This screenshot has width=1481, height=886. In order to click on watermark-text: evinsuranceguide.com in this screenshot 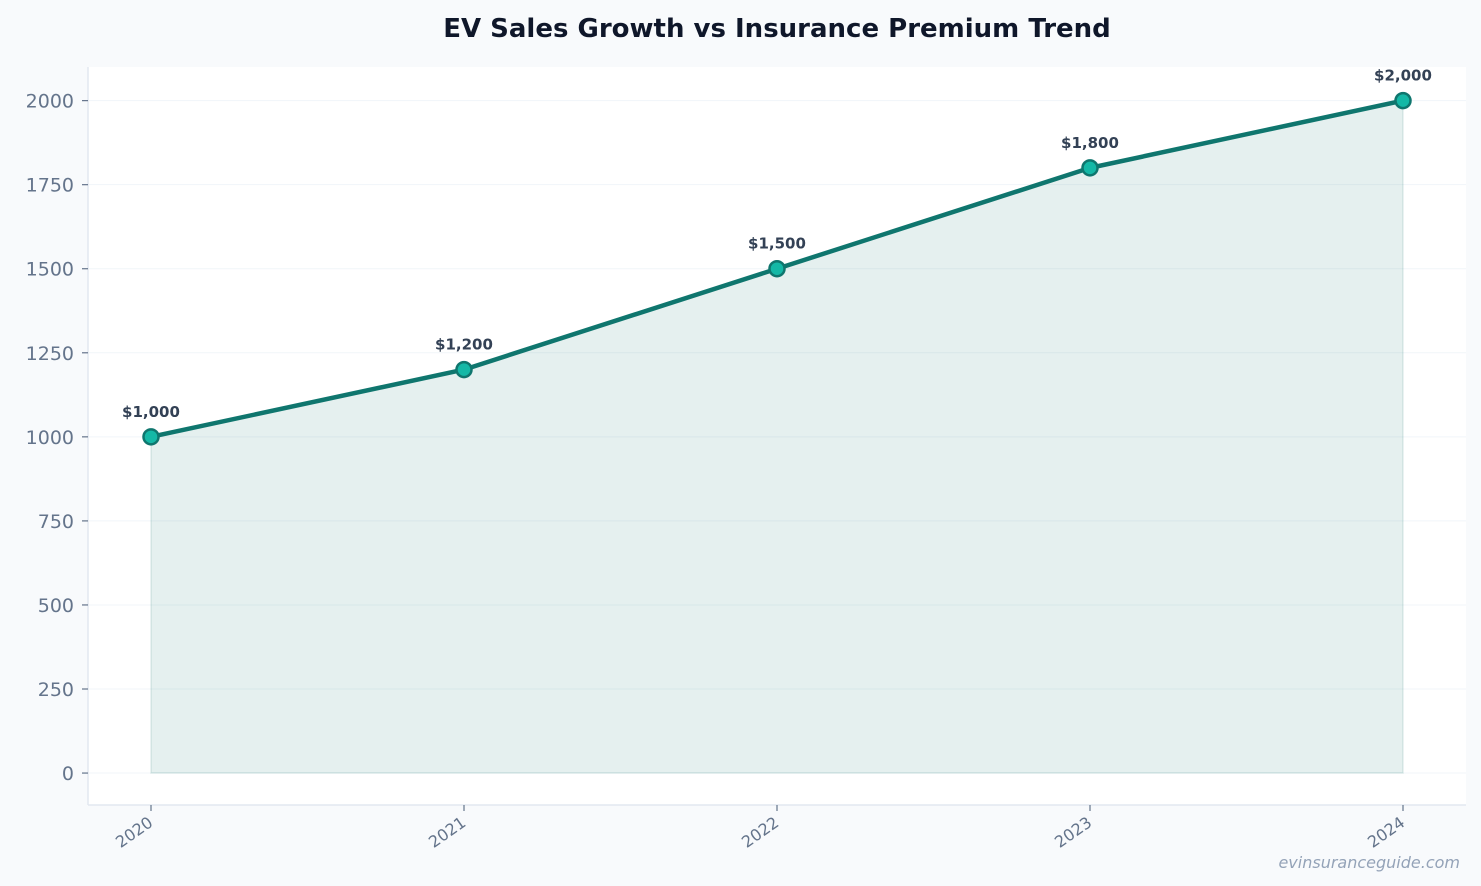, I will do `click(1369, 862)`.